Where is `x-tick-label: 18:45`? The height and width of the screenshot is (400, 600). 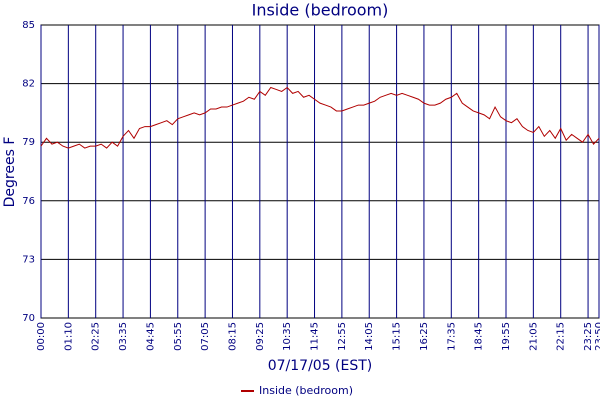
x-tick-label: 18:45 is located at coordinates (479, 336).